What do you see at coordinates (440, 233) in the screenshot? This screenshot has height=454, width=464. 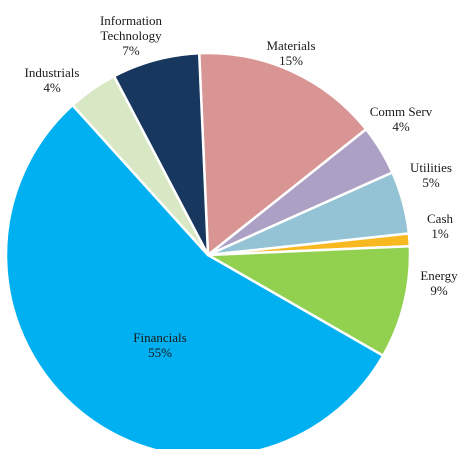 I see `slice-value-label: 1%` at bounding box center [440, 233].